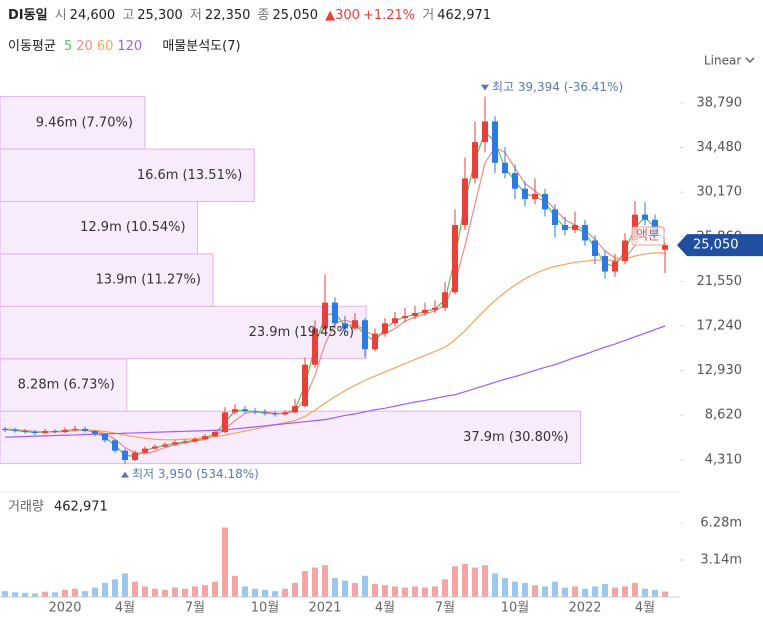  I want to click on y-tick-label: 34,480, so click(720, 147).